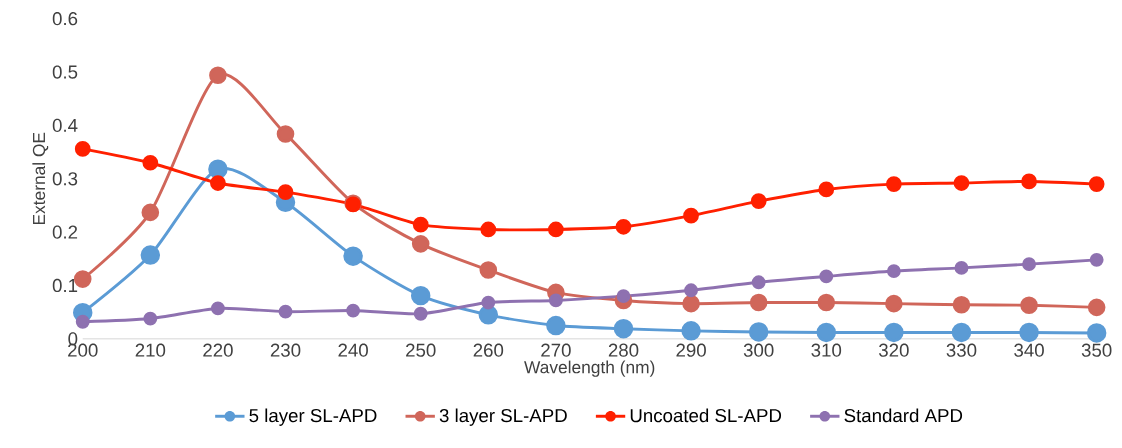 The height and width of the screenshot is (448, 1122). What do you see at coordinates (40, 178) in the screenshot?
I see `y-axis-title: External QE` at bounding box center [40, 178].